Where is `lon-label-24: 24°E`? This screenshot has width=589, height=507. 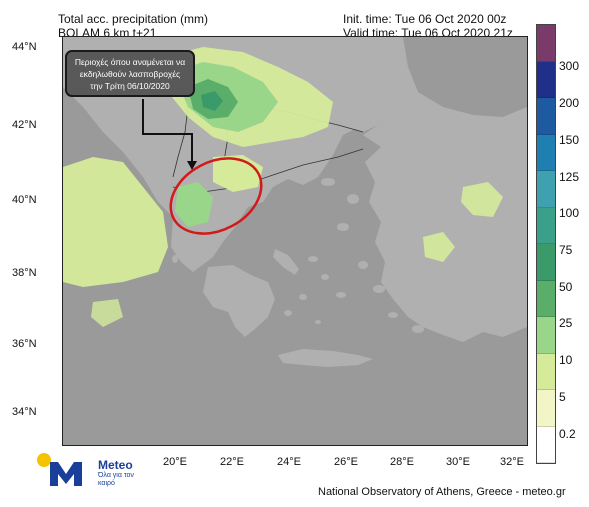 lon-label-24: 24°E is located at coordinates (289, 462).